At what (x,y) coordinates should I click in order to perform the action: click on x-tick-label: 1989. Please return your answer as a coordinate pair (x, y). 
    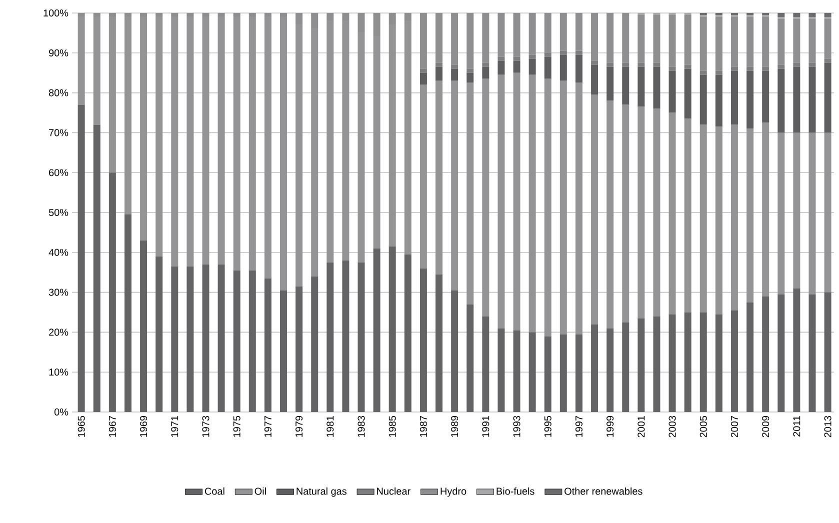
    Looking at the image, I should click on (454, 426).